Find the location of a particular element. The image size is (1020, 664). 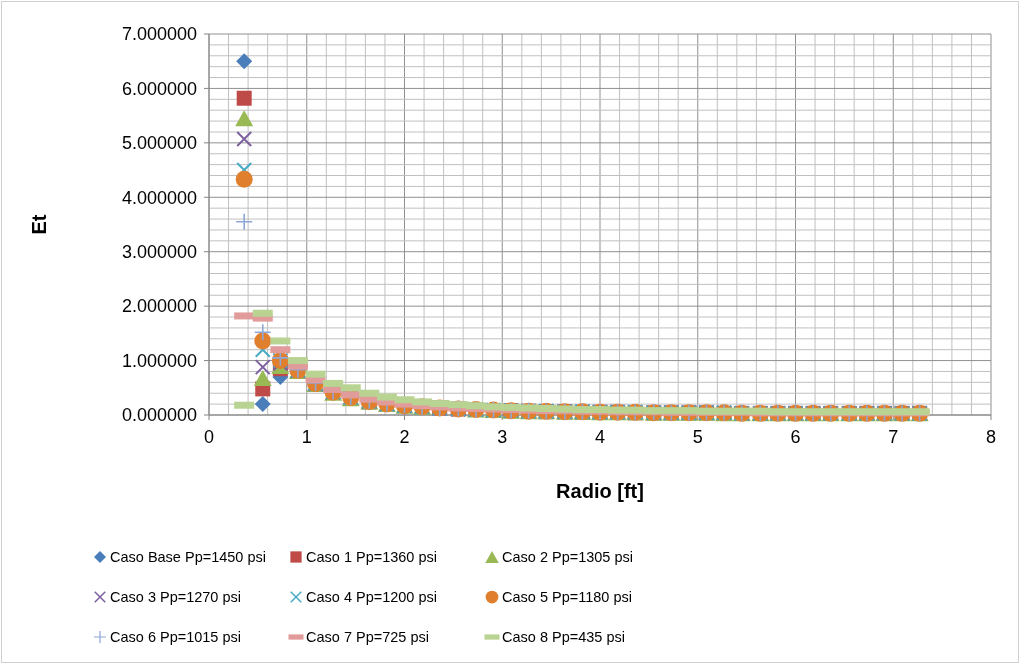

x-axis-title: Radio [ft] is located at coordinates (600, 491).